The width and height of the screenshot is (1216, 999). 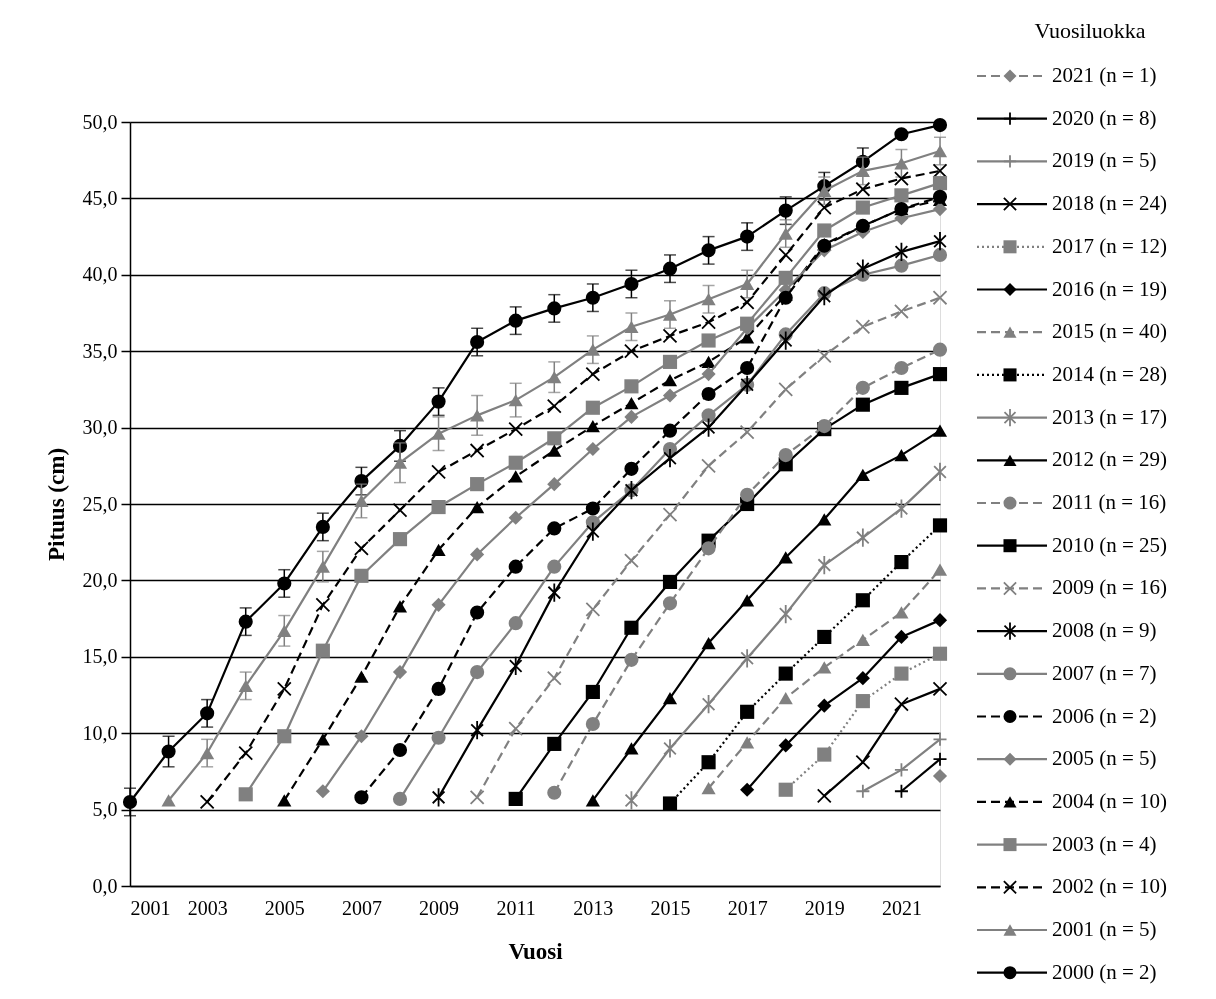 What do you see at coordinates (1110, 587) in the screenshot?
I see `legend-label: 2009 (n = 16)` at bounding box center [1110, 587].